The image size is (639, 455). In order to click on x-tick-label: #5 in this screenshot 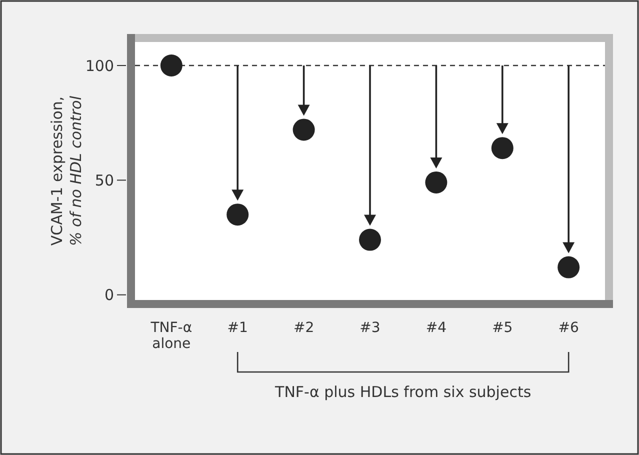, I will do `click(502, 328)`.